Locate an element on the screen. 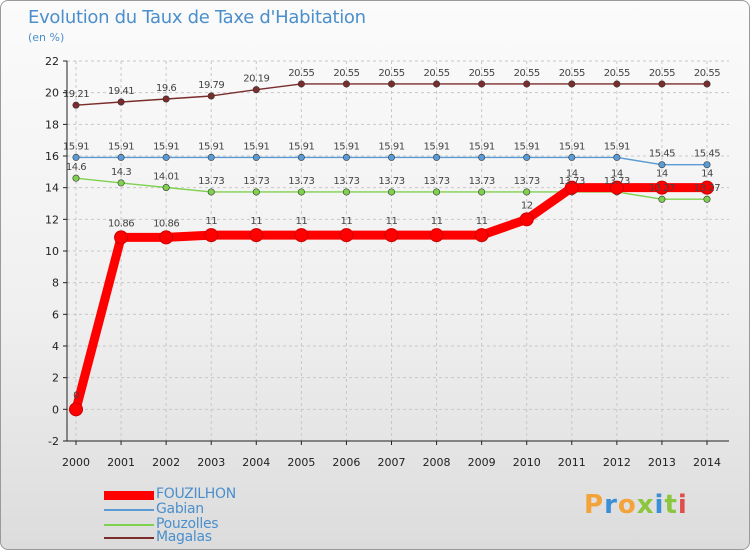  logo-letter: t is located at coordinates (671, 505).